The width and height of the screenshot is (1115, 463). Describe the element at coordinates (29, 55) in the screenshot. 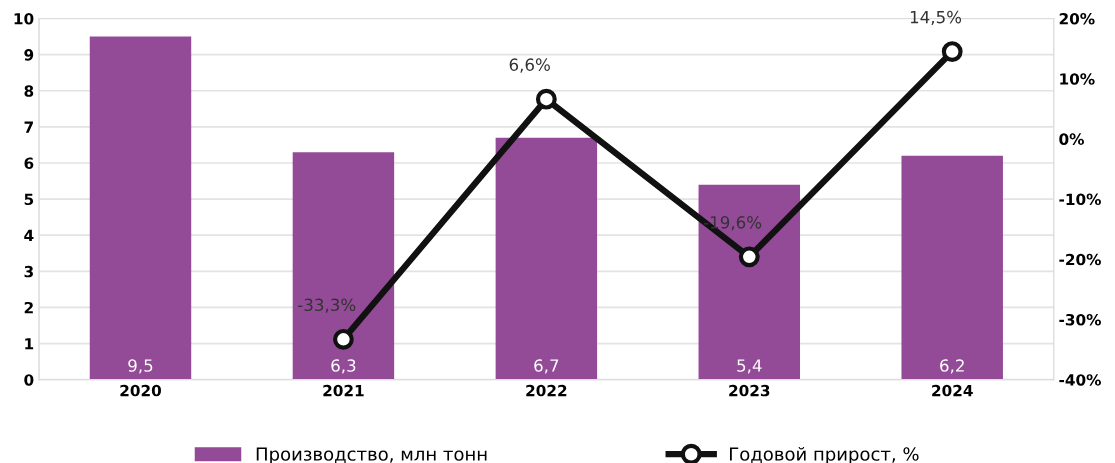

I see `y-tick-label: 9` at that location.